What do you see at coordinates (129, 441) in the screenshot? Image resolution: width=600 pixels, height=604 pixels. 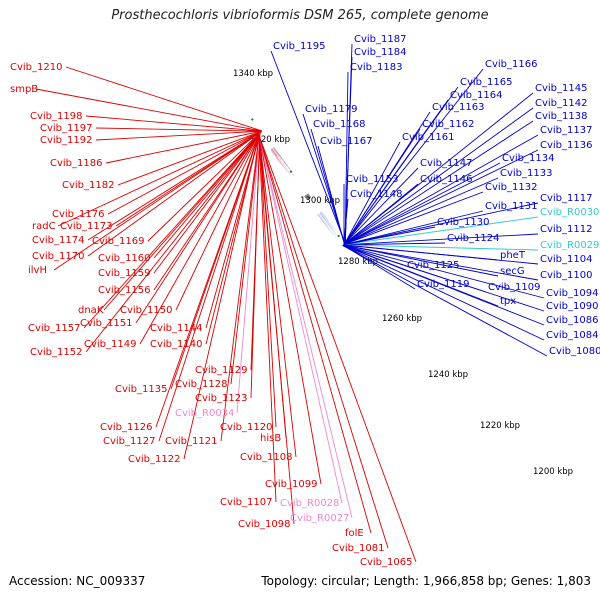 I see `gene-label-left: Cvib_1127` at bounding box center [129, 441].